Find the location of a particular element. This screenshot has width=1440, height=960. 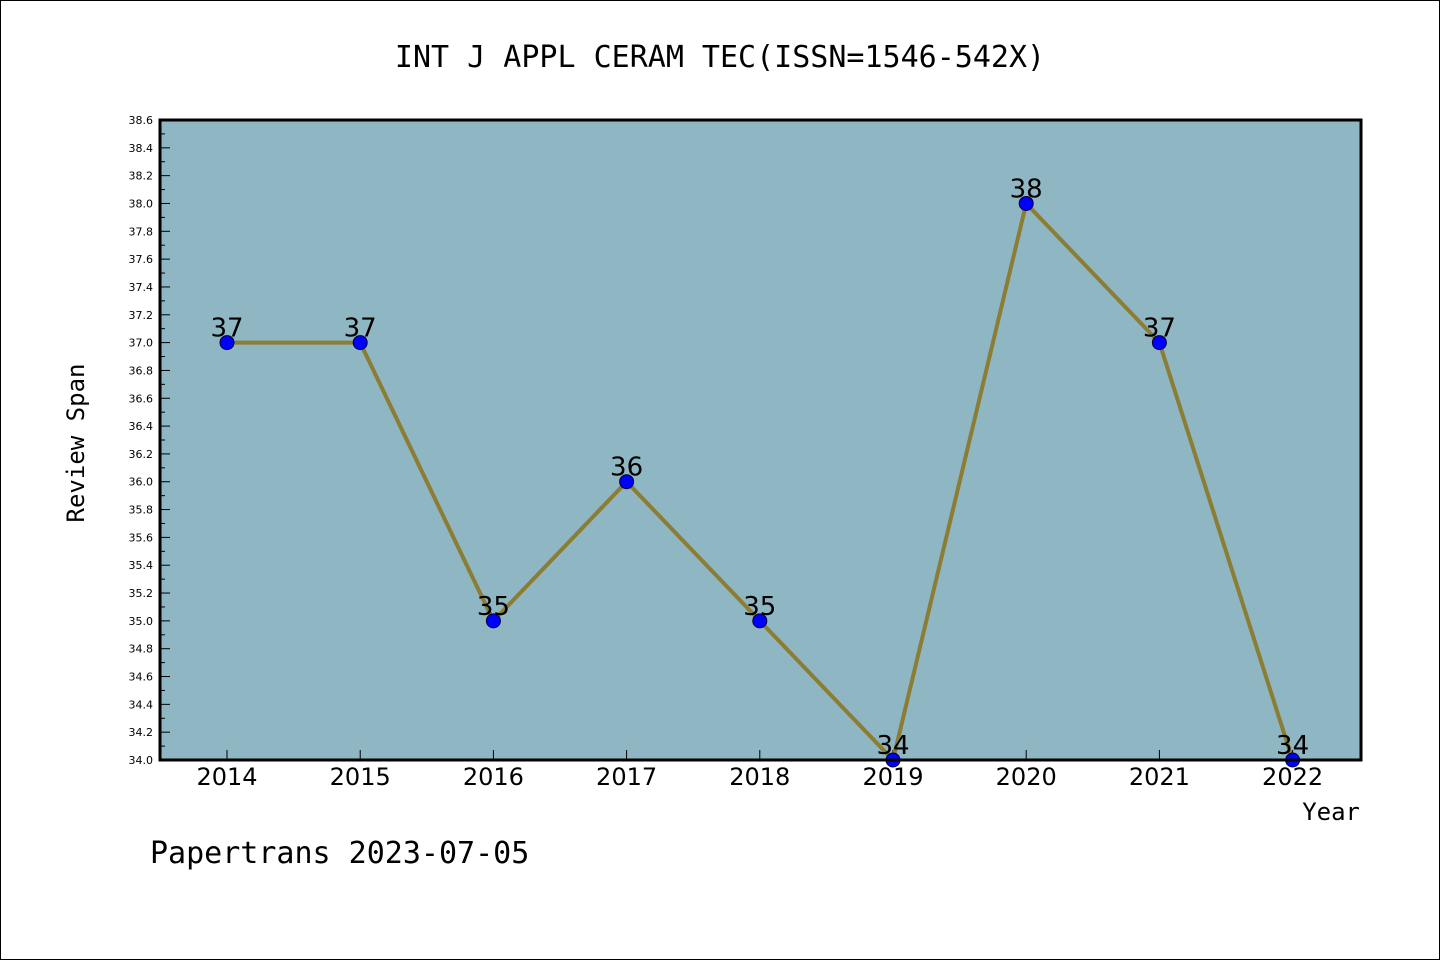

x-tick-label: 2022 is located at coordinates (1292, 777).